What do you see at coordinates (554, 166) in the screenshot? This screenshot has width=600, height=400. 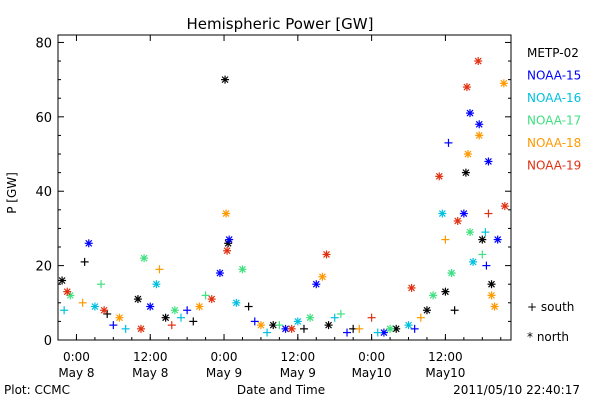 I see `legend-noaa-19: NOAA-19` at bounding box center [554, 166].